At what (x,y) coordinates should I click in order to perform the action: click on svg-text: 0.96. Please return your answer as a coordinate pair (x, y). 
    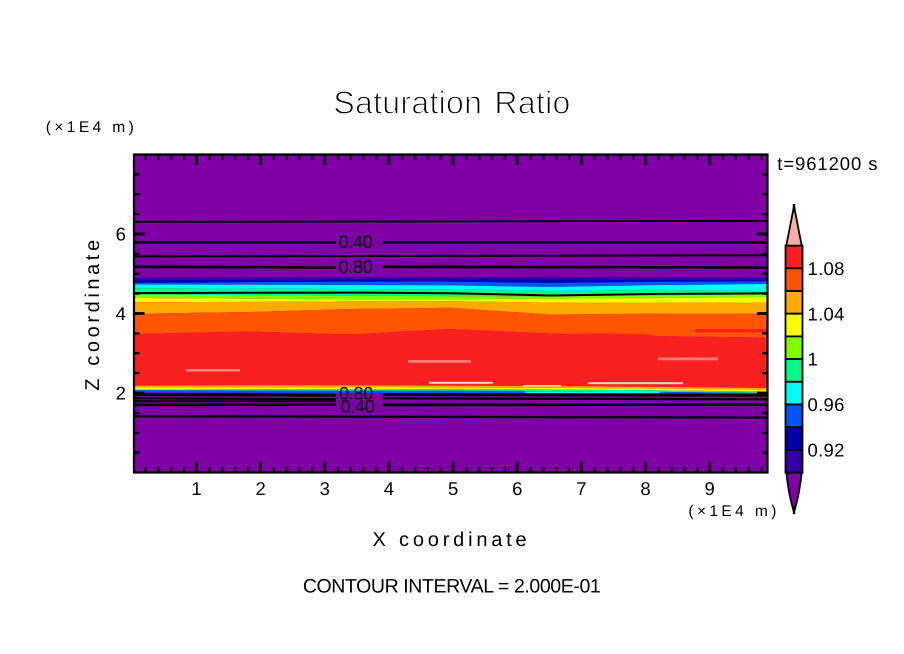
    Looking at the image, I should click on (826, 404).